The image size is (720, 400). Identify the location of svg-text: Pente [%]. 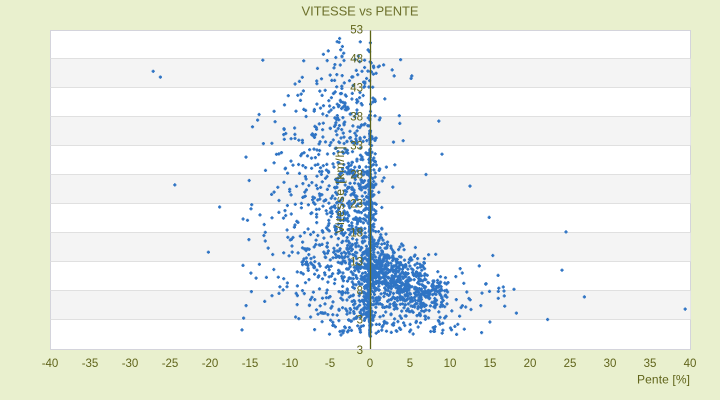
(663, 380).